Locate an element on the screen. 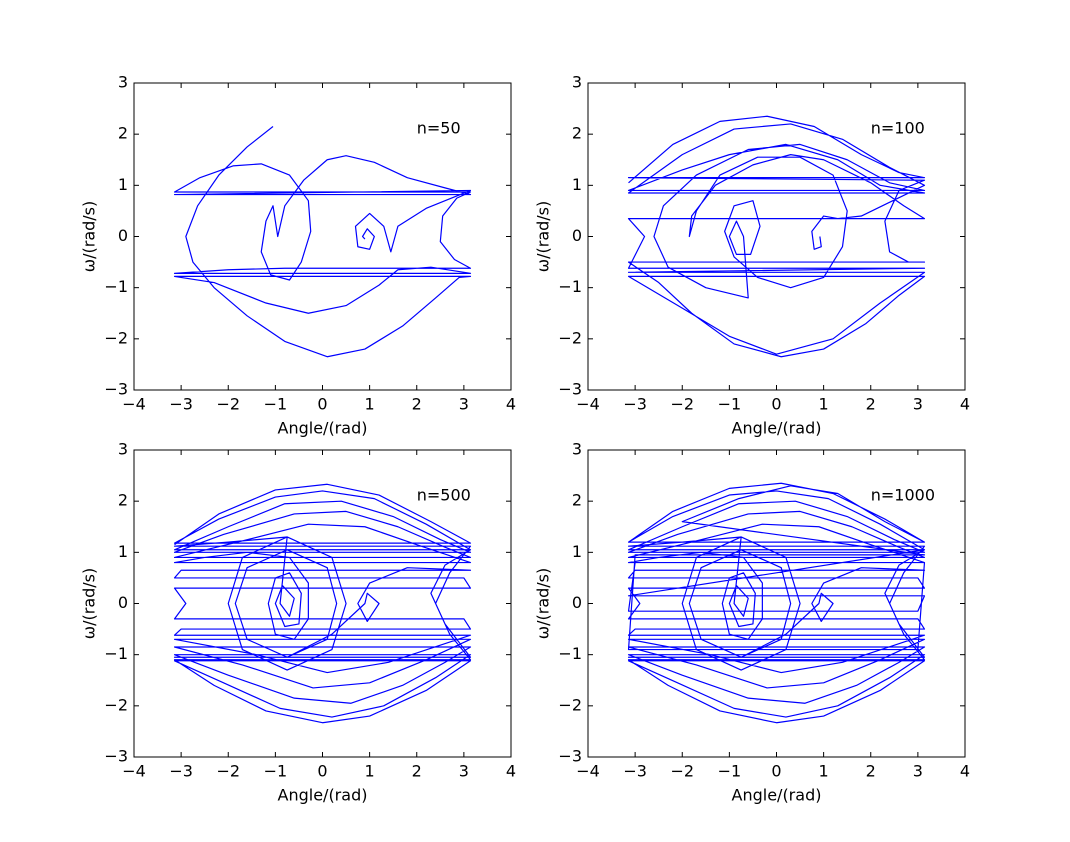 The width and height of the screenshot is (1070, 842). annotation: n=500 is located at coordinates (444, 495).